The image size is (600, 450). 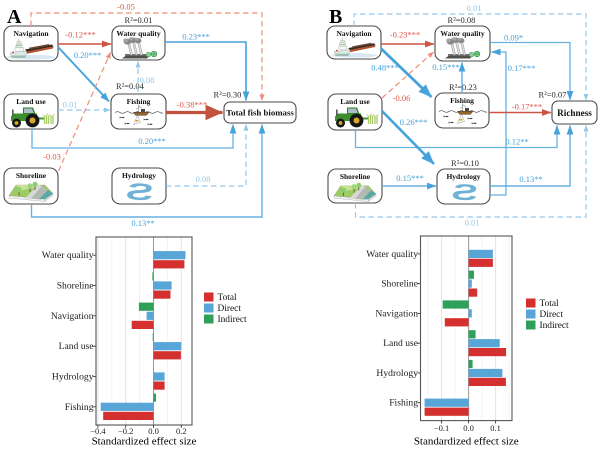 I want to click on svg-text: R²=0.10, so click(x=465, y=163).